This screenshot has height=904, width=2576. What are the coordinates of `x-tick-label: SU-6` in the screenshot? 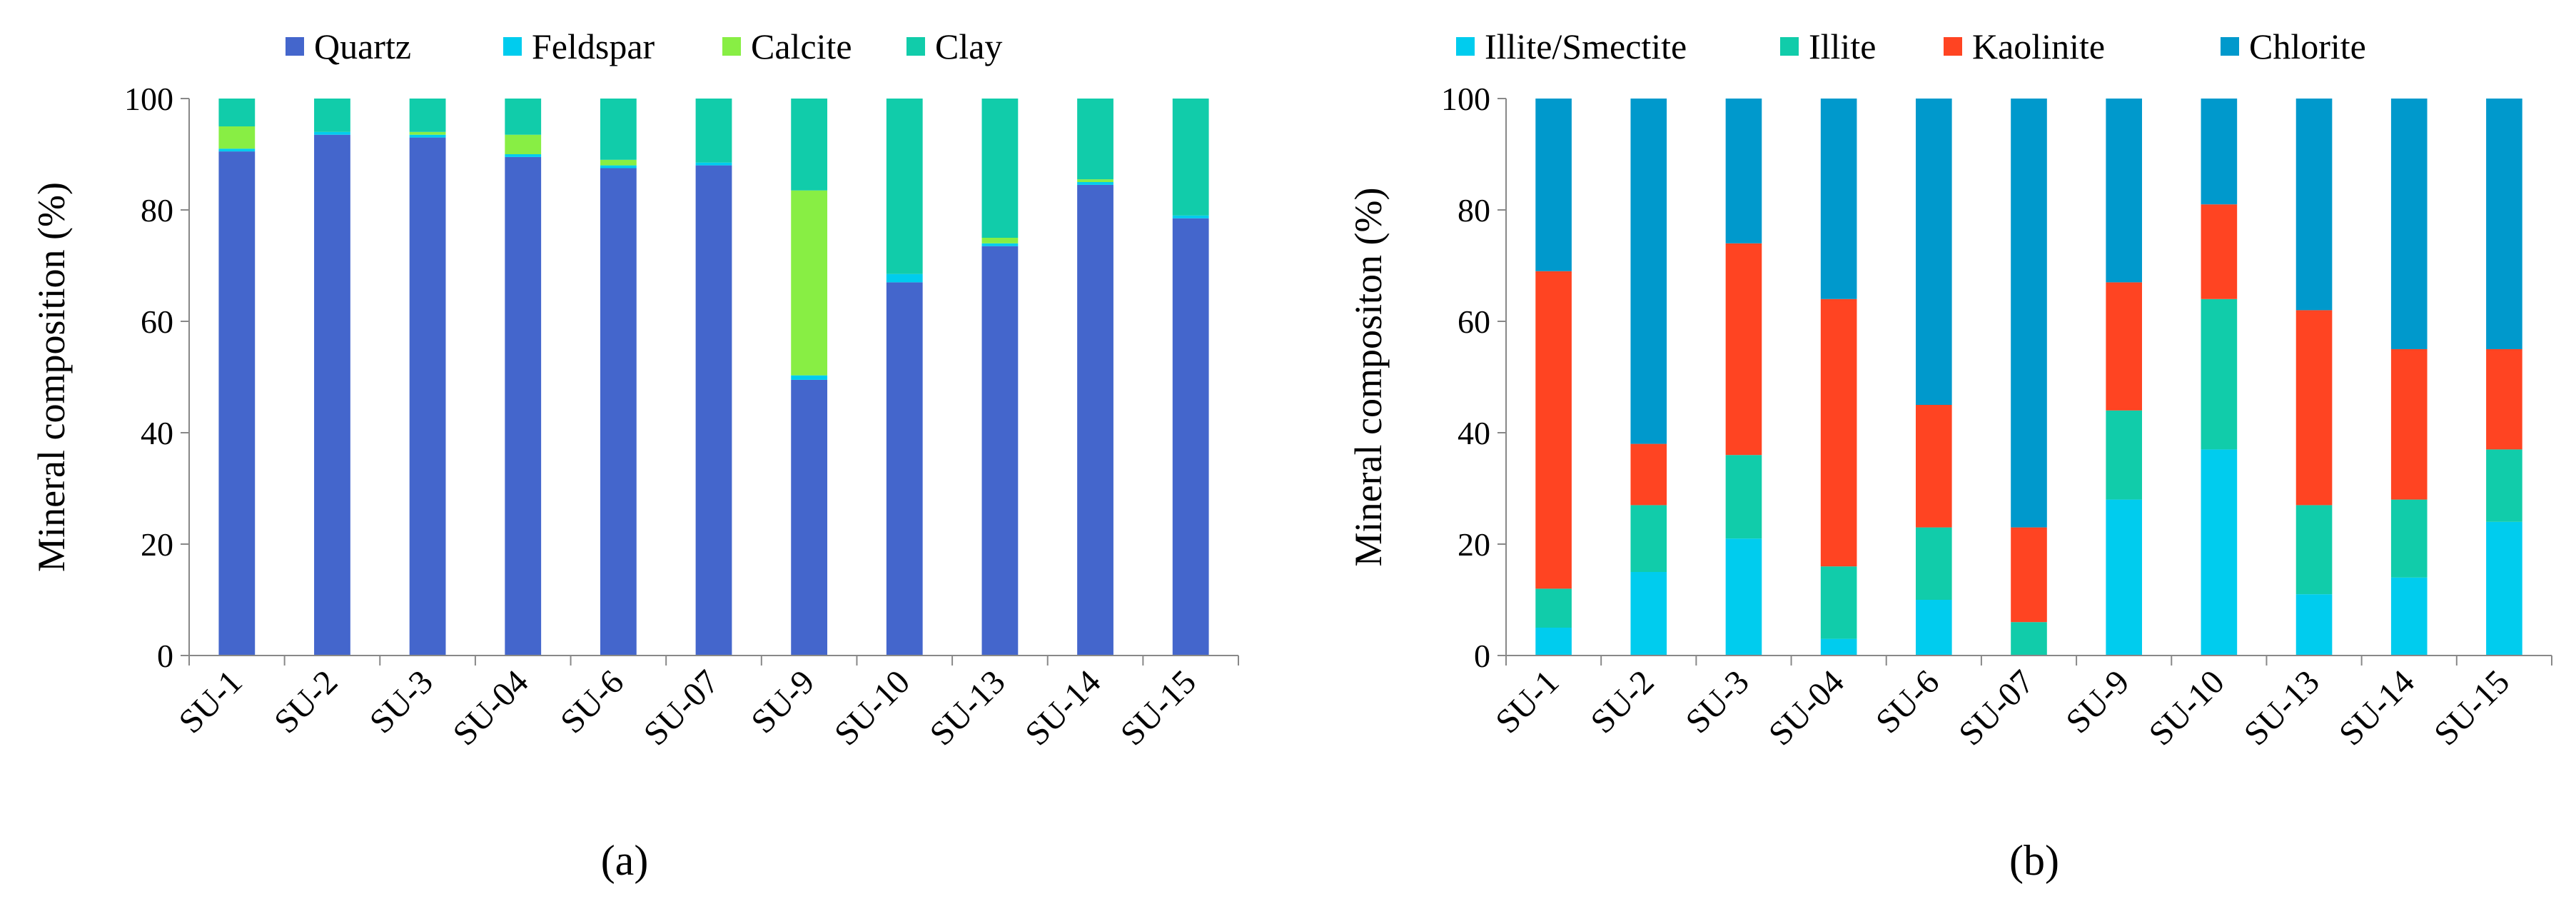 It's located at (592, 701).